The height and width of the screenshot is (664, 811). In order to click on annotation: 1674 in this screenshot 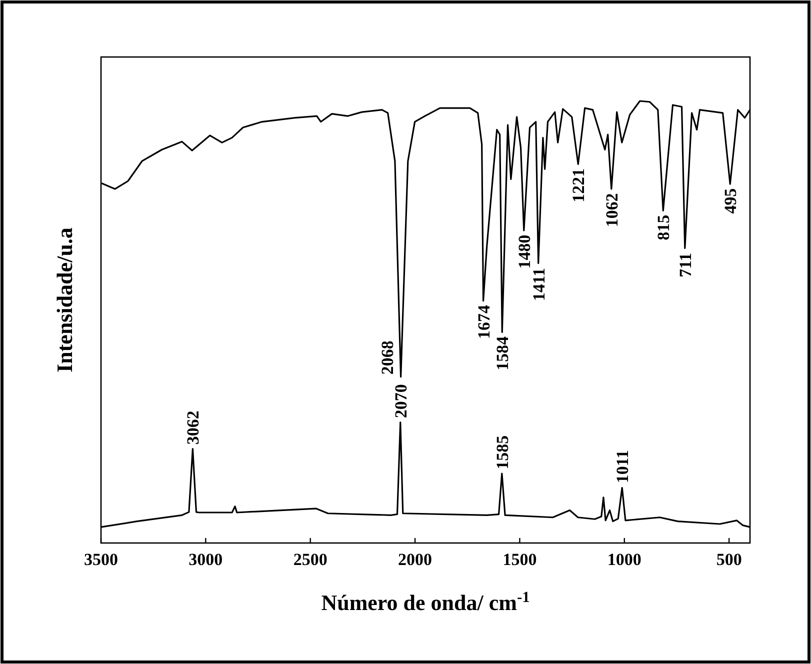, I will do `click(484, 321)`.